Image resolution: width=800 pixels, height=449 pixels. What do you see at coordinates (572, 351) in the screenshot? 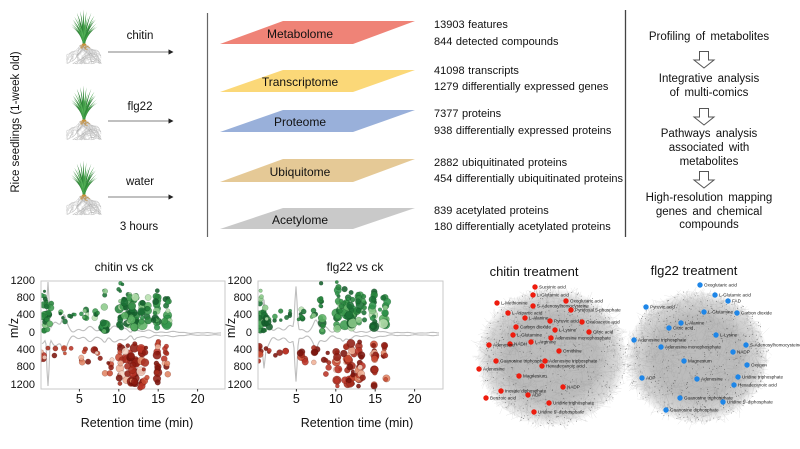
I see `svg-text: Ornithine` at bounding box center [572, 351].